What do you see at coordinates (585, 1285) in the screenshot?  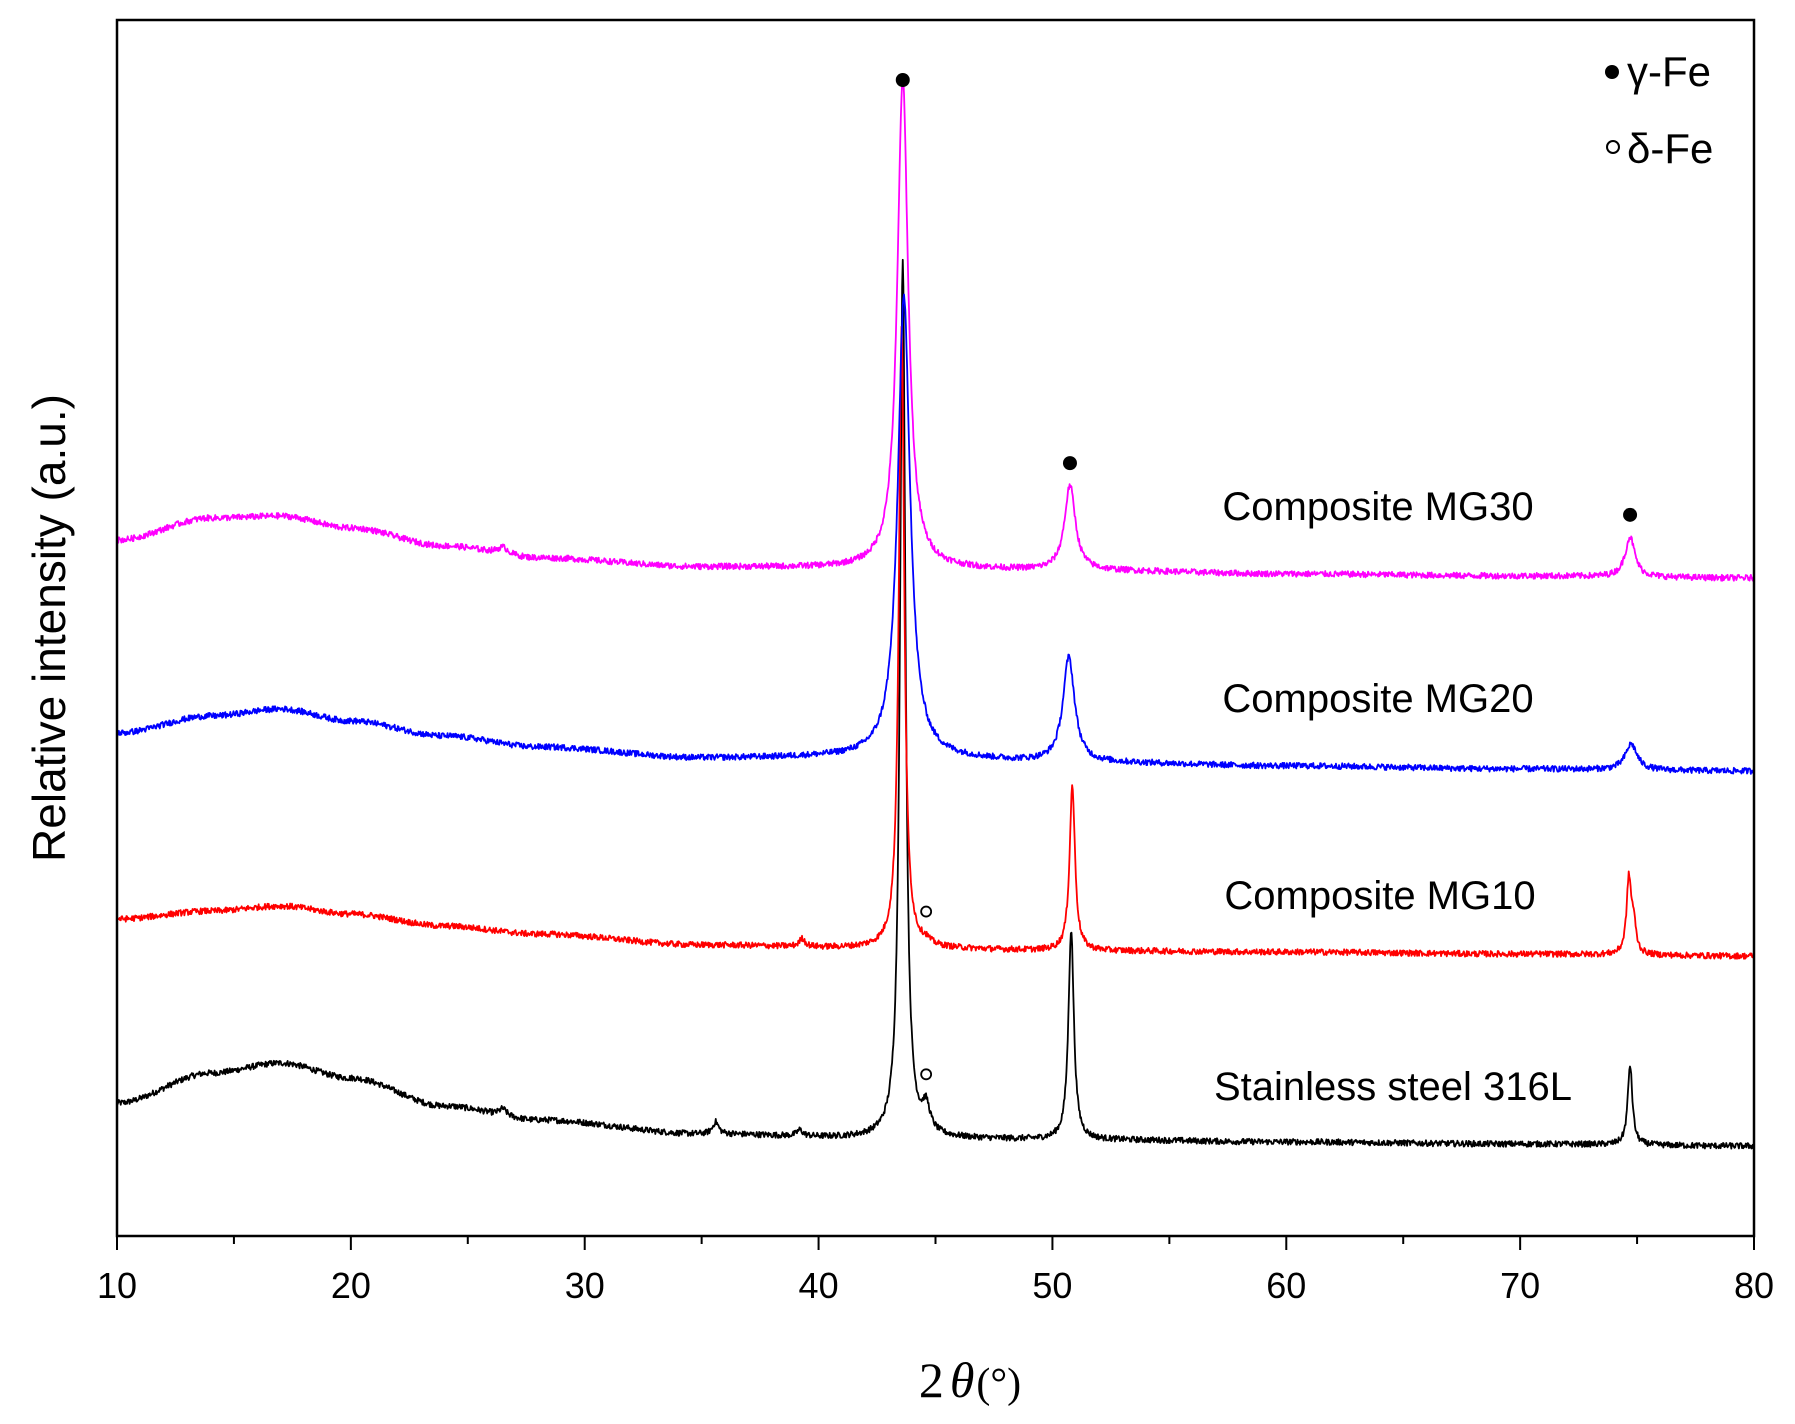 I see `x-tick-label-30: 30` at bounding box center [585, 1285].